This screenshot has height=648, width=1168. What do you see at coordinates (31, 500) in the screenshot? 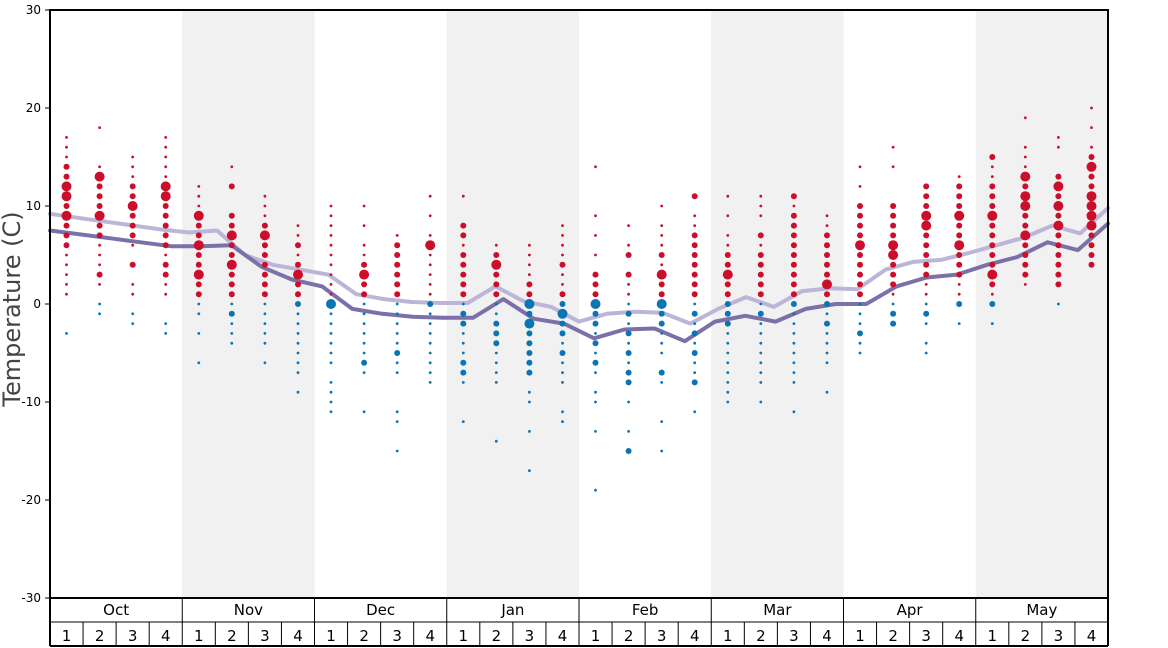
I see `y-tick-label: -20` at bounding box center [31, 500].